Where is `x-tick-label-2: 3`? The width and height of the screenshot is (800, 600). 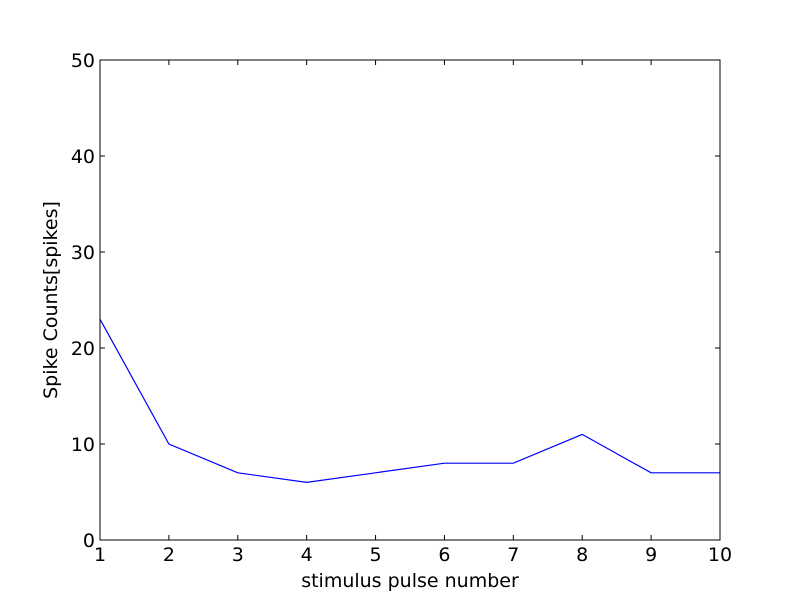
x-tick-label-2: 3 is located at coordinates (238, 555).